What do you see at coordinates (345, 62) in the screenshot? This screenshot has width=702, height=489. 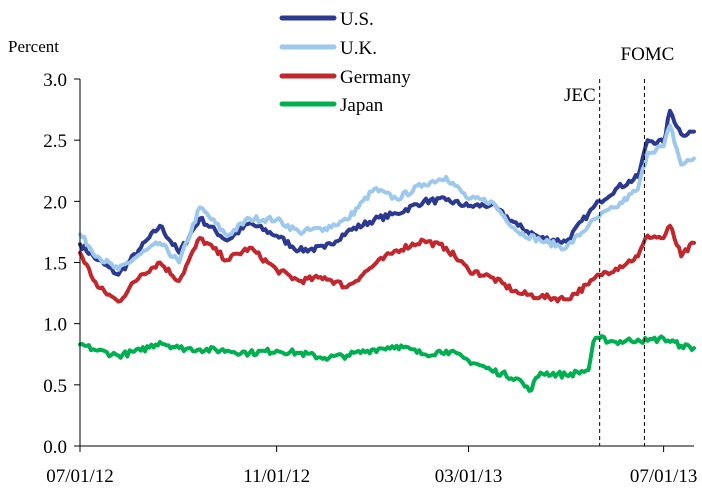 I see `legend: U.S. U.K. Germany Japan` at bounding box center [345, 62].